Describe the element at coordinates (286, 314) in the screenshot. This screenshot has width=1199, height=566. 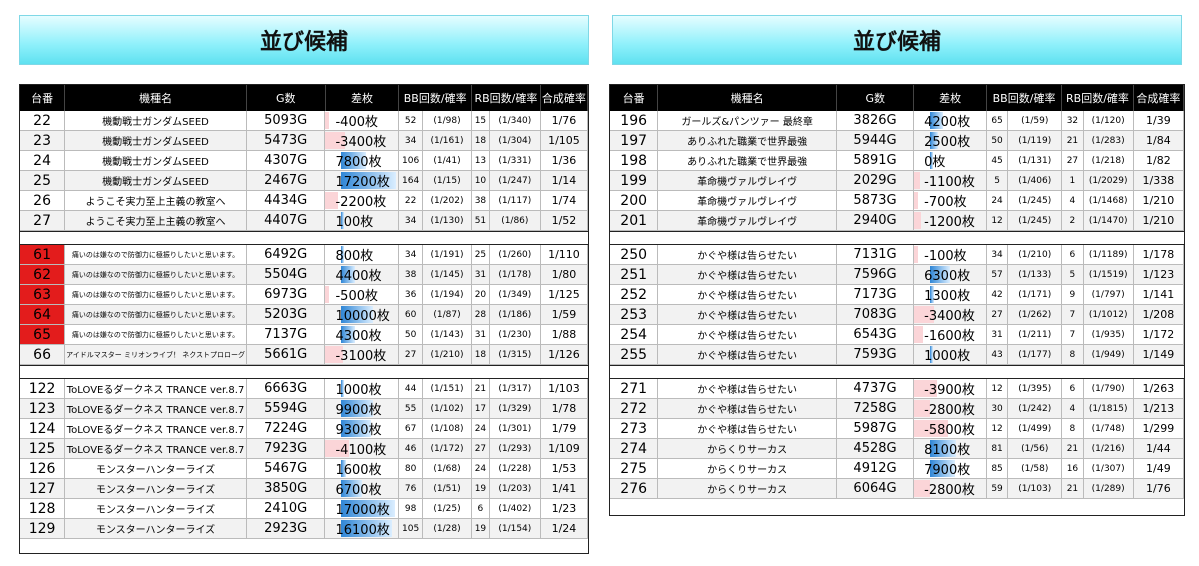
I see `game-count: 5203G` at that location.